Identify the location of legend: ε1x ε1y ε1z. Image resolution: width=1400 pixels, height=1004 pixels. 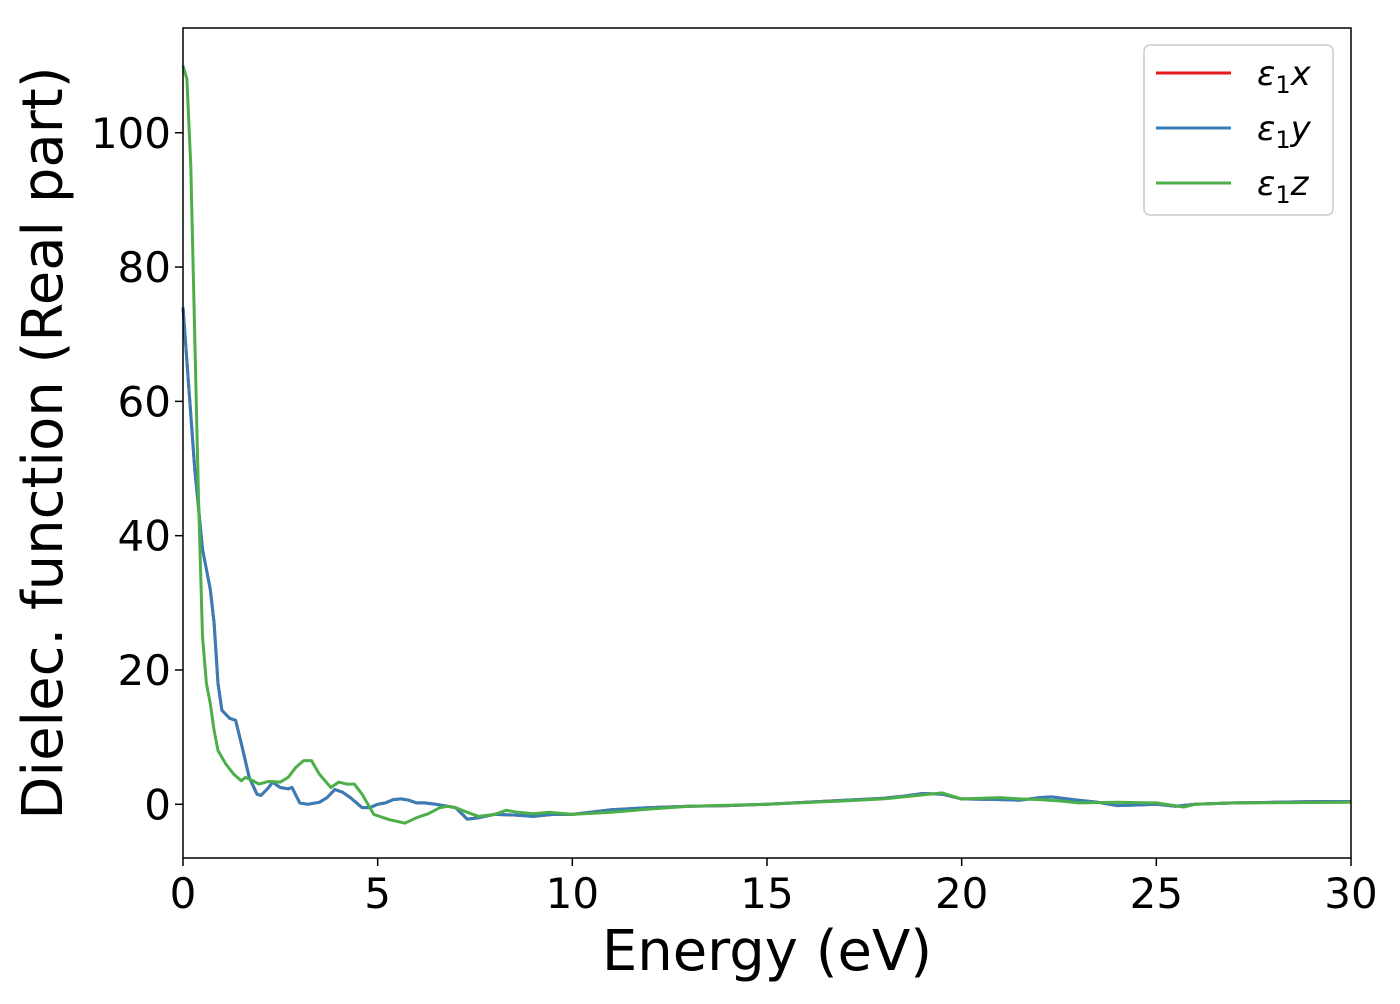
(1238, 130).